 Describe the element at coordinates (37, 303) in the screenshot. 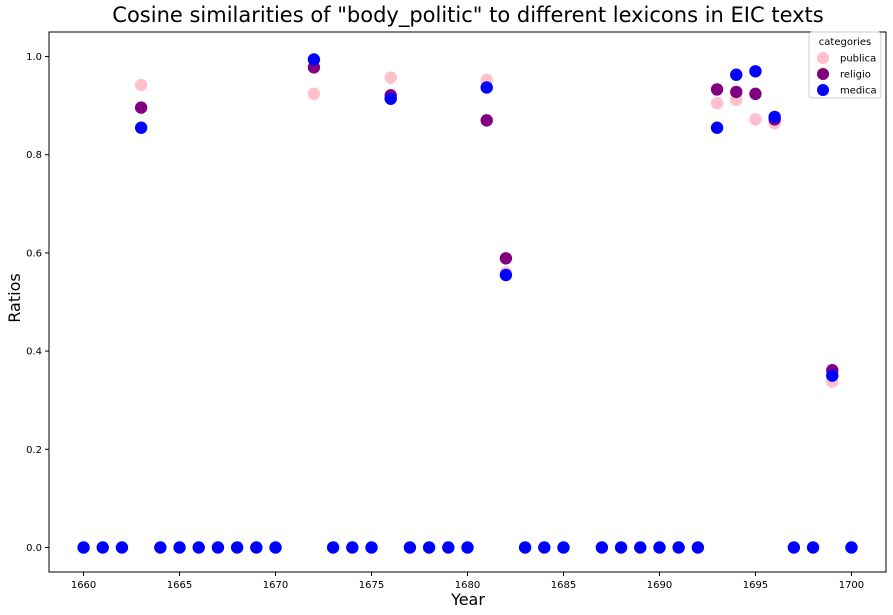

I see `y-axis: 0.0 0.2 0.4 0.6 0.8 1.0` at that location.